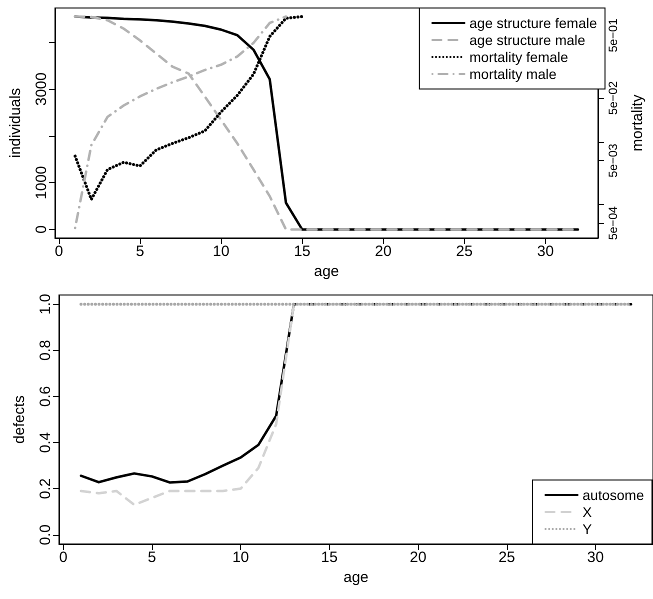 The height and width of the screenshot is (599, 653). What do you see at coordinates (63, 557) in the screenshot?
I see `x-tick-label: 0` at bounding box center [63, 557].